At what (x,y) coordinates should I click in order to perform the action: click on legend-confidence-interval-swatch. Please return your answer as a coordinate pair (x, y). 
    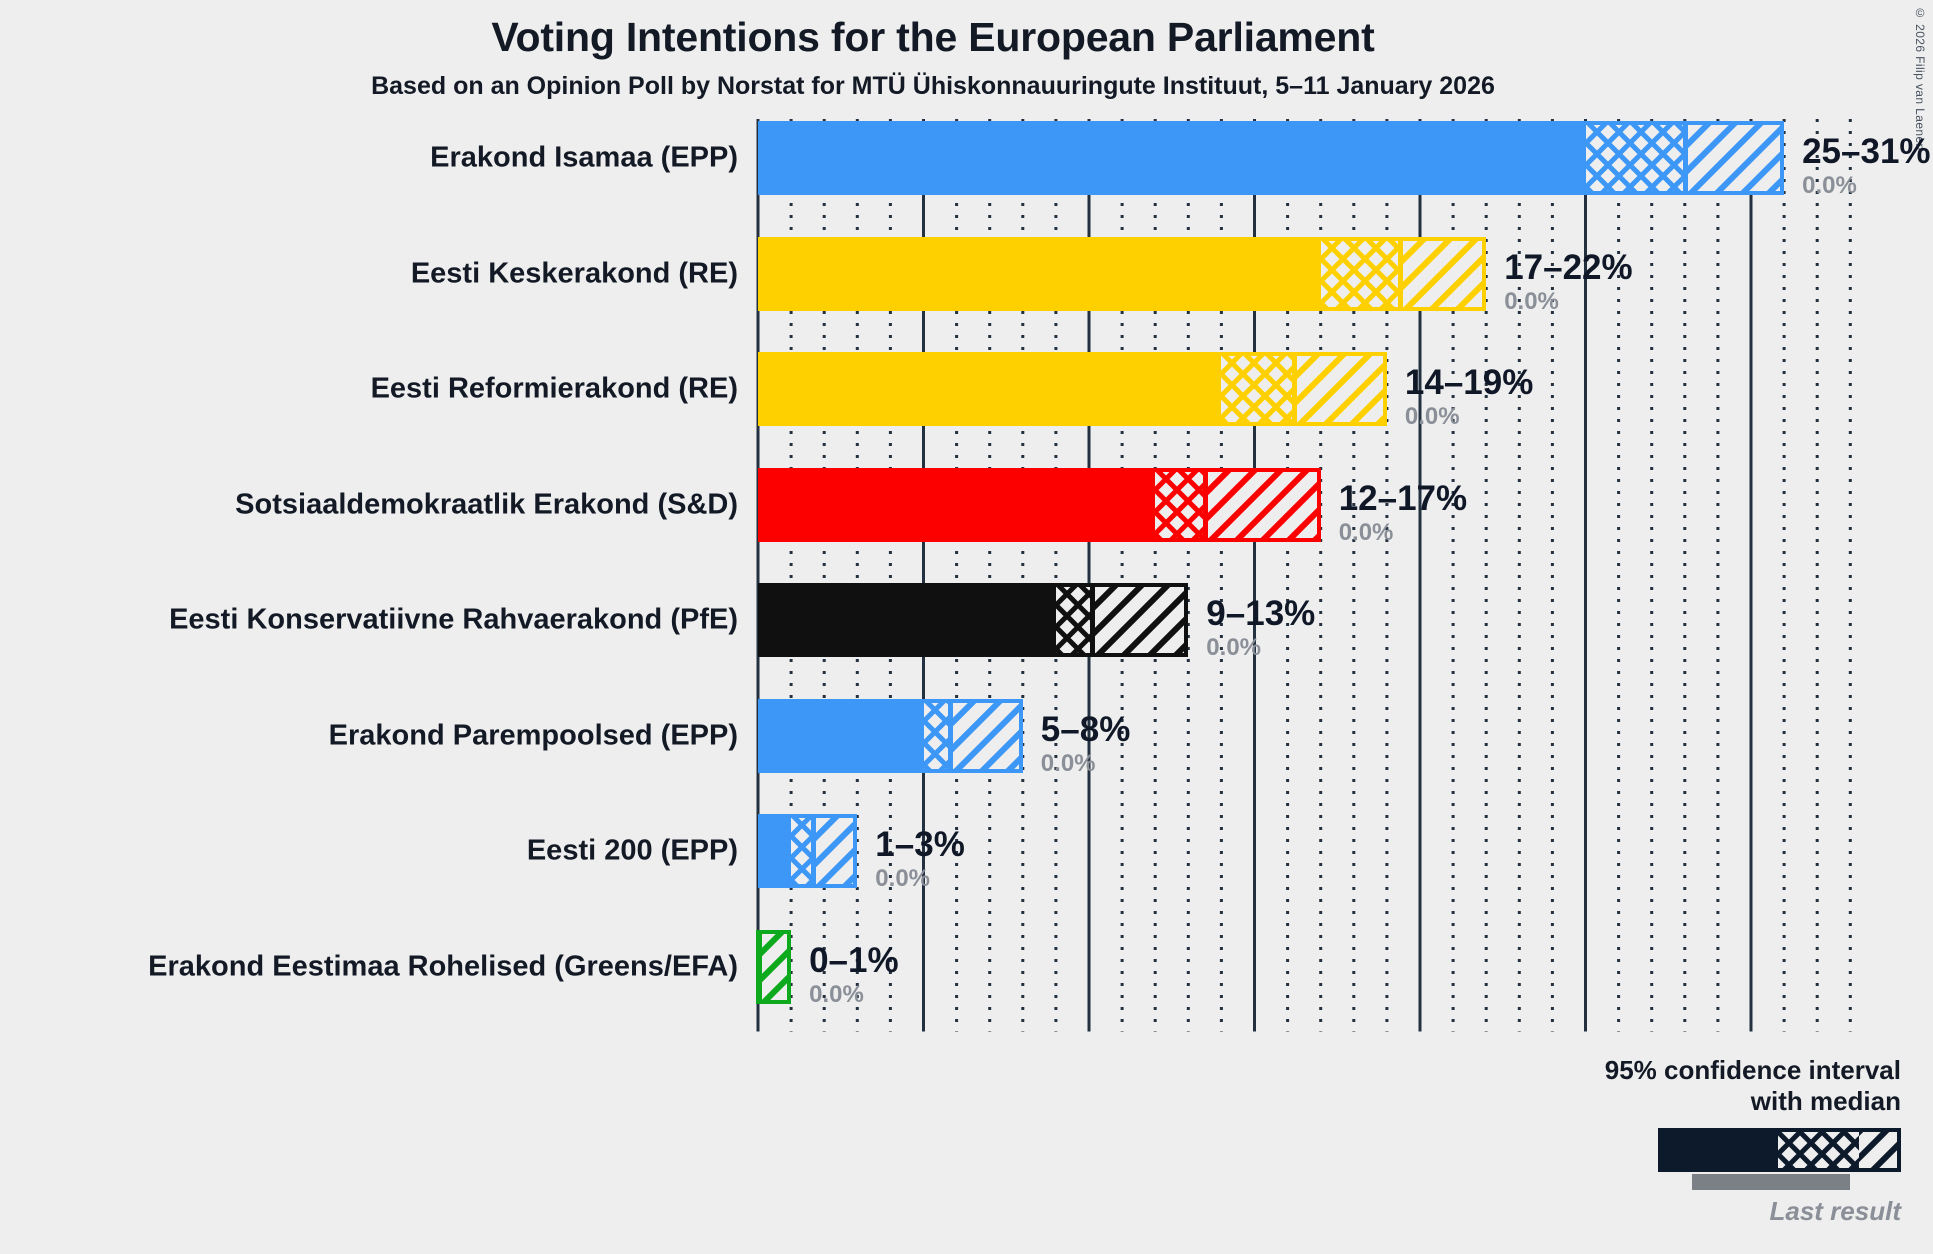
    Looking at the image, I should click on (1779, 1150).